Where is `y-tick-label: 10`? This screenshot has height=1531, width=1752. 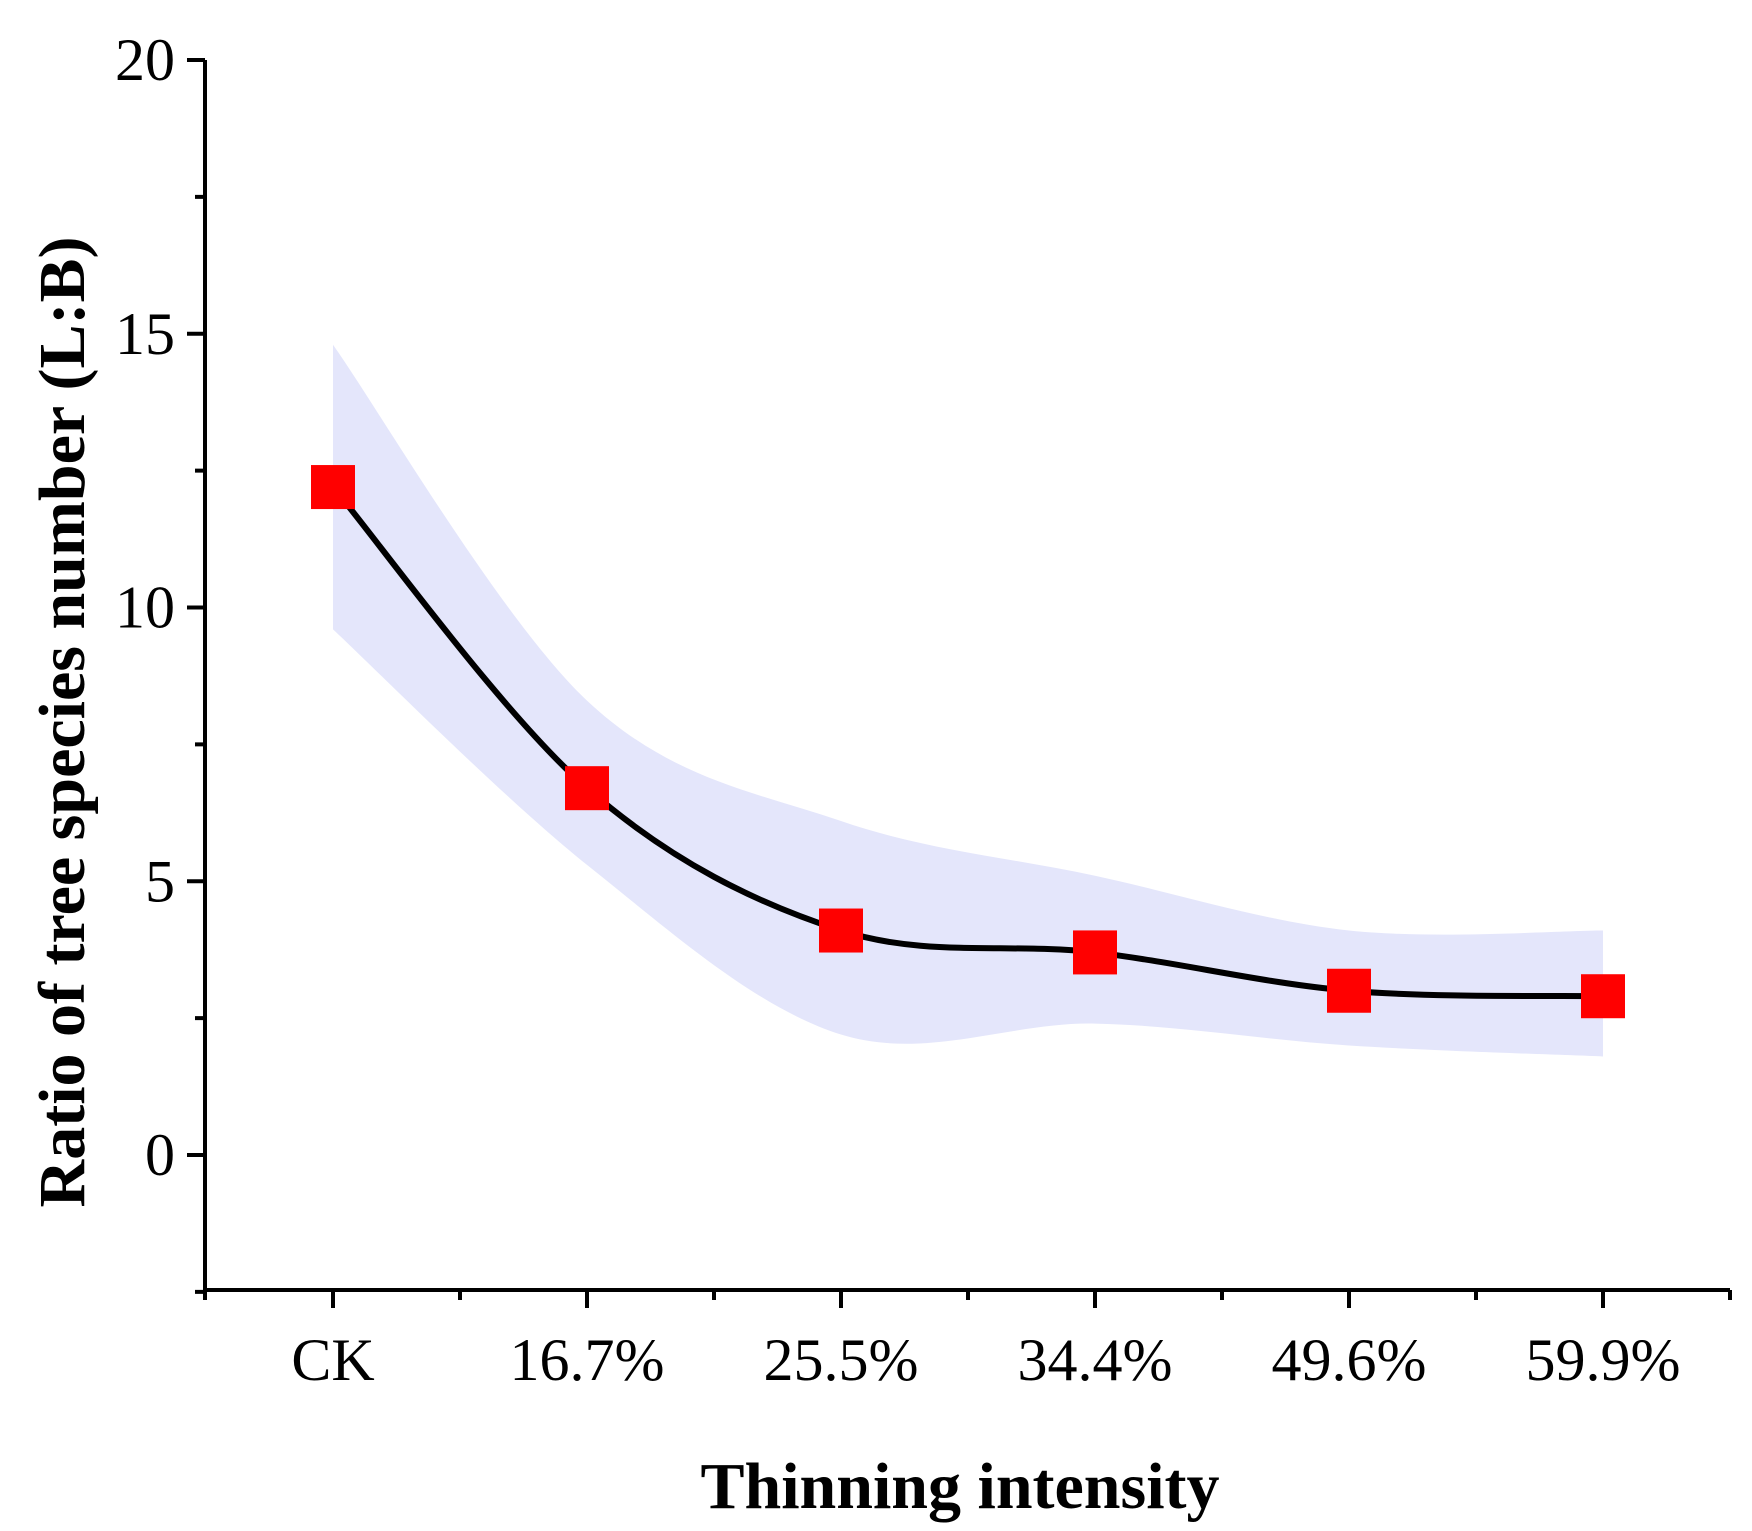 y-tick-label: 10 is located at coordinates (145, 608).